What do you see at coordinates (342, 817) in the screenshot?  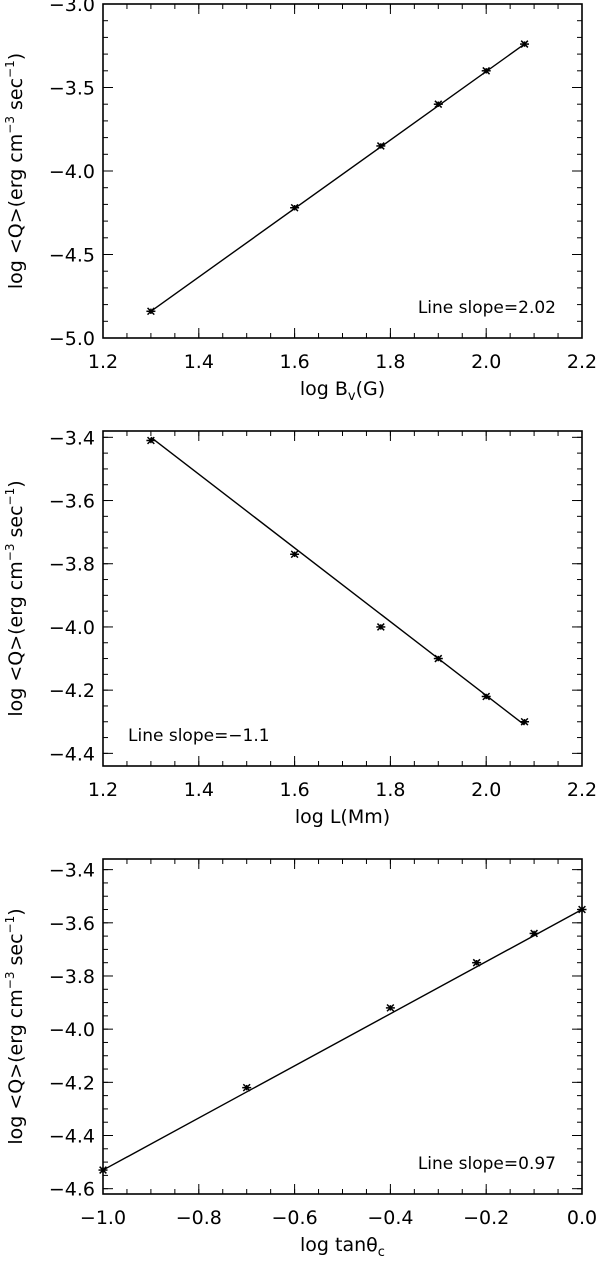 I see `x-axis-title: log L(Mm)` at bounding box center [342, 817].